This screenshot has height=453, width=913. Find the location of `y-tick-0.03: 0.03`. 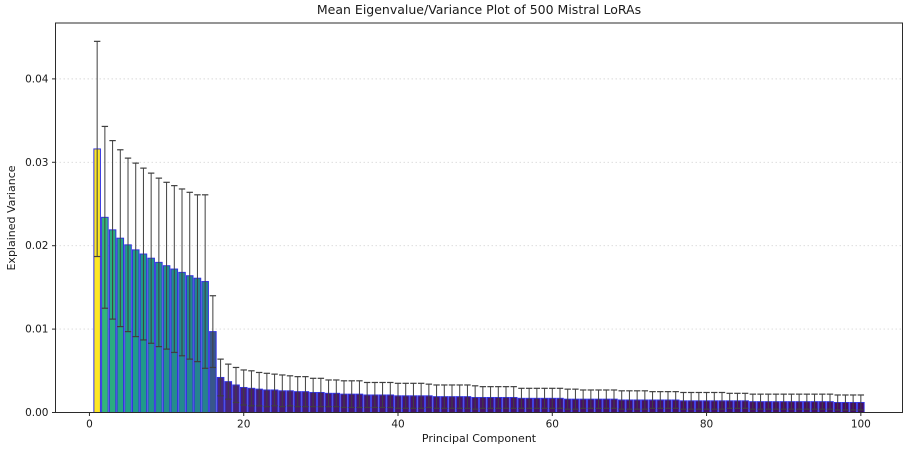

y-tick-0.03: 0.03 is located at coordinates (36, 163).